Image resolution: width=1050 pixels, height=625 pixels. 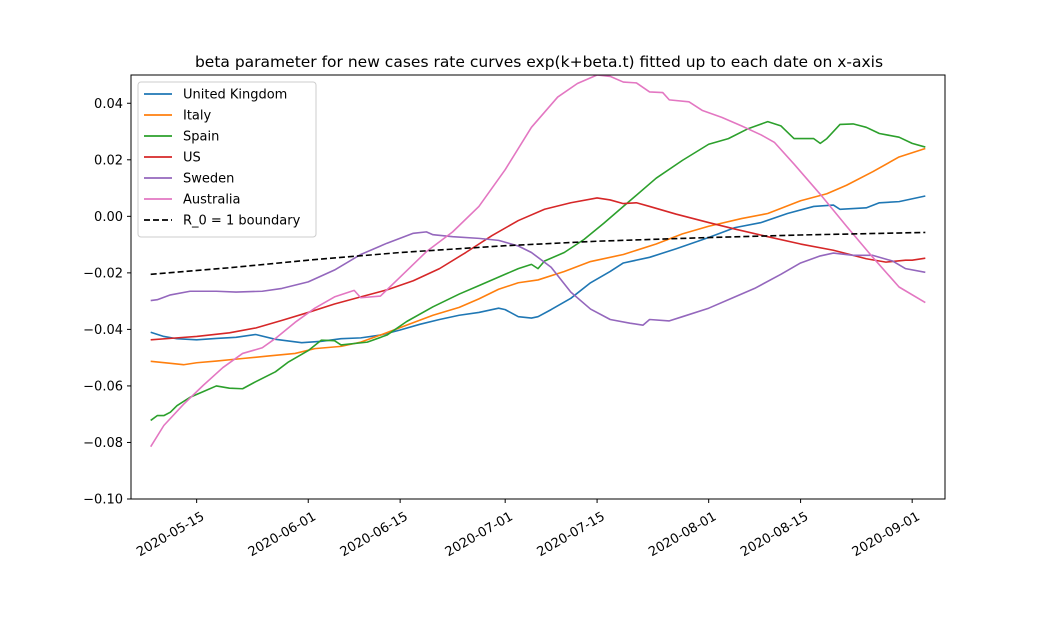 What do you see at coordinates (103, 500) in the screenshot?
I see `y-tick-label: −0.10` at bounding box center [103, 500].